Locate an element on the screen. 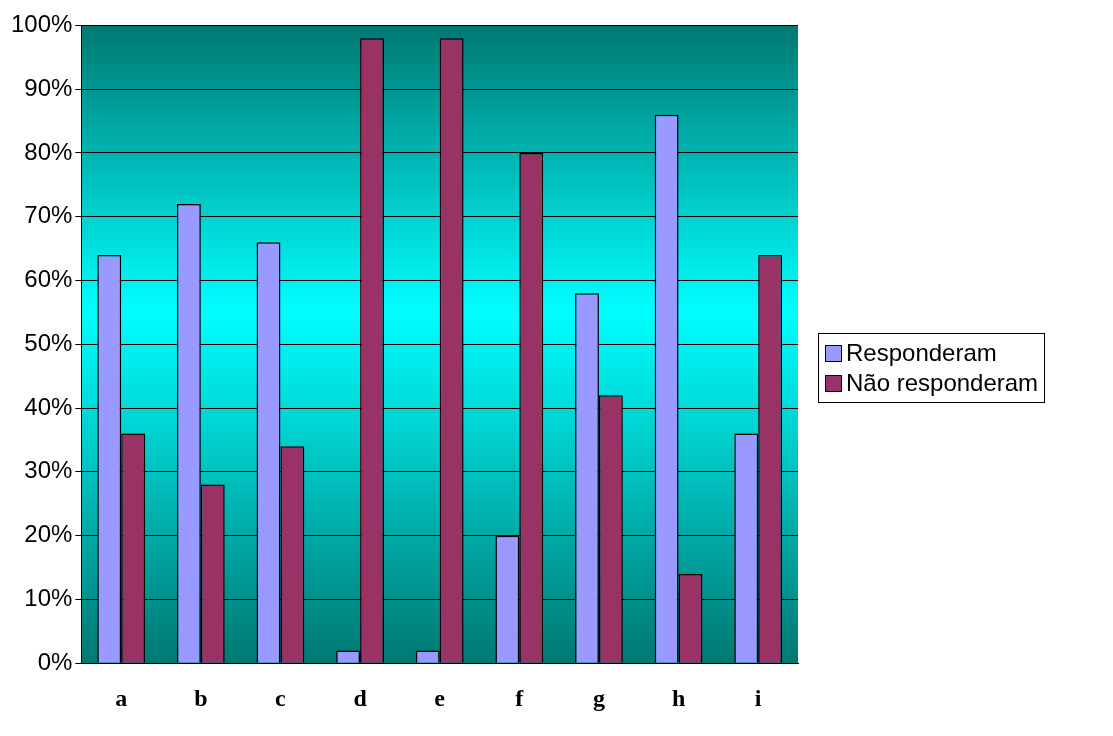 The image size is (1113, 736). y-tick-label: 20% is located at coordinates (48, 534).